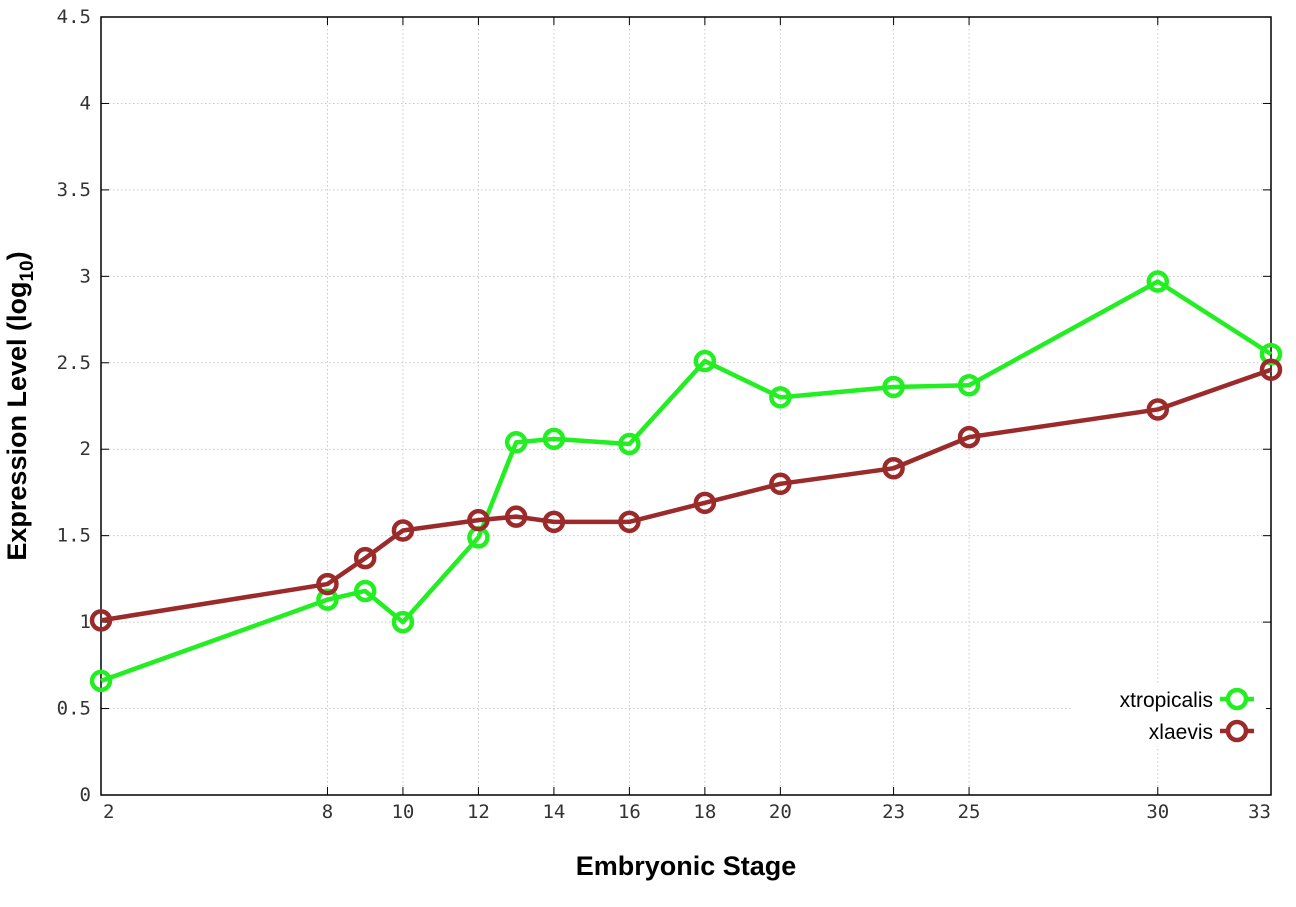 This screenshot has height=907, width=1296. I want to click on x-tick-label: 33, so click(1259, 812).